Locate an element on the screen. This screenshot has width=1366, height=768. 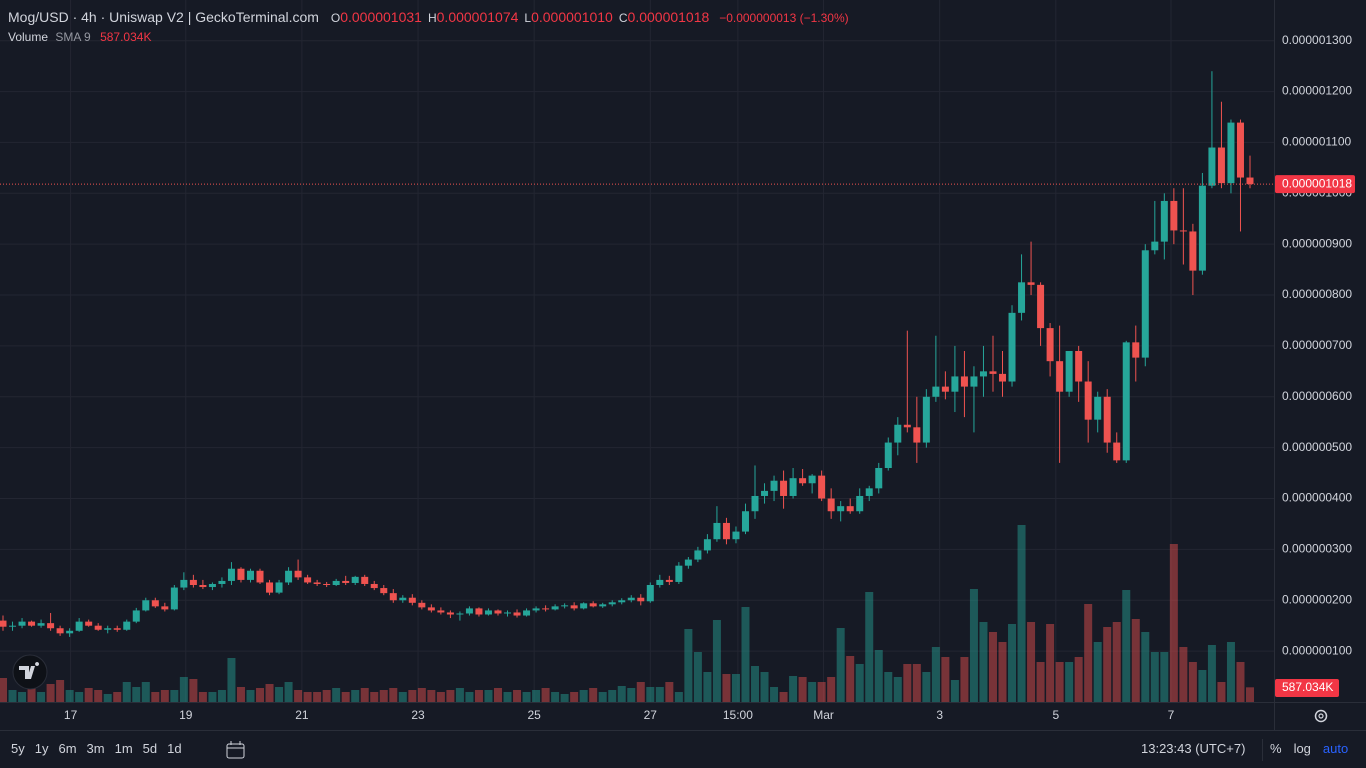
legend-value: 0.000001031 is located at coordinates (381, 17).